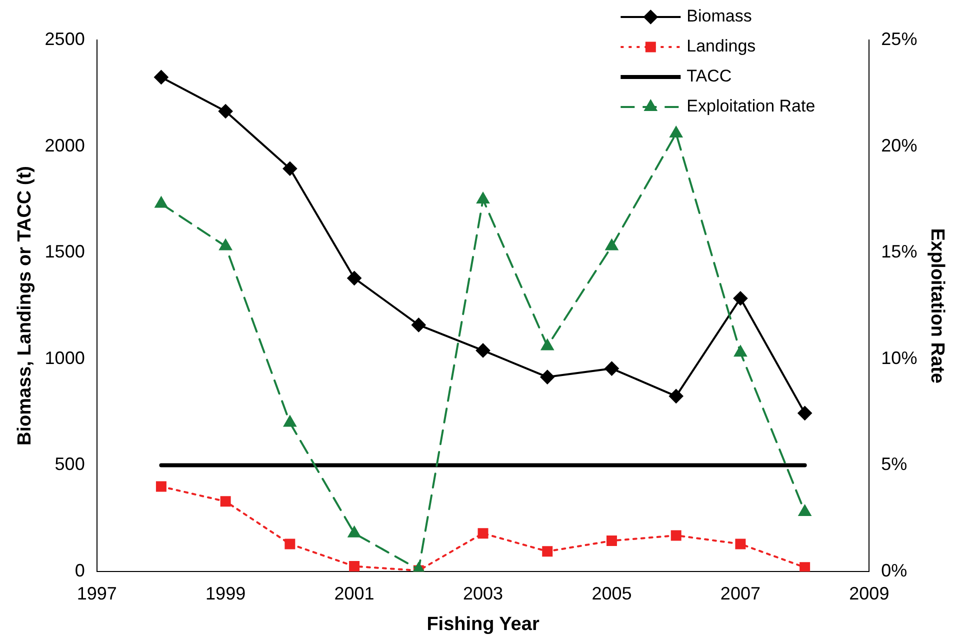  What do you see at coordinates (719, 16) in the screenshot?
I see `legend-label: Biomass` at bounding box center [719, 16].